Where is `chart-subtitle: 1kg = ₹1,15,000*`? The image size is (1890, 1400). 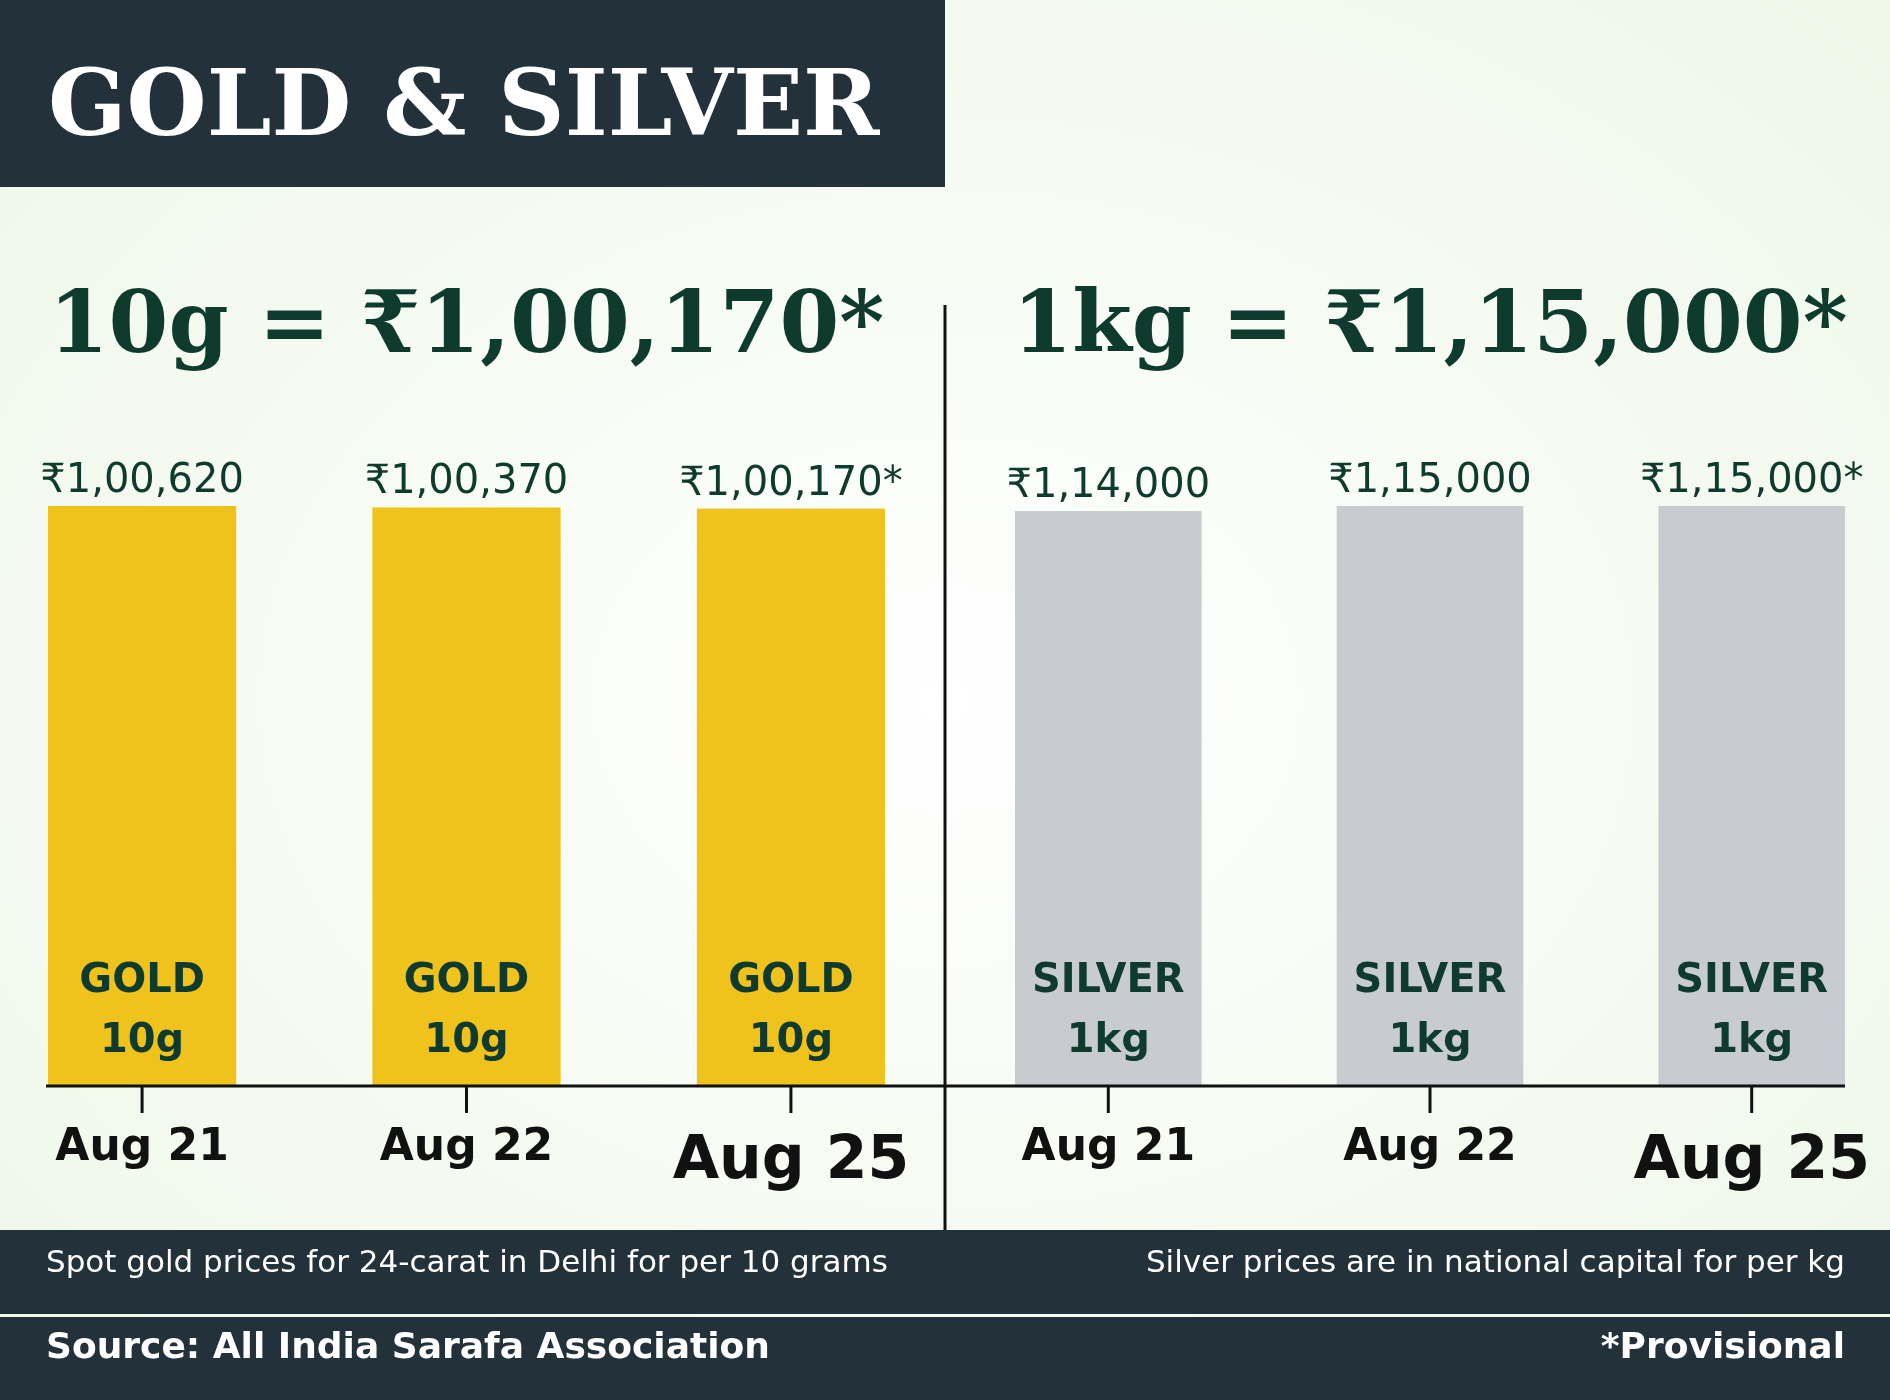 chart-subtitle: 1kg = ₹1,15,000* is located at coordinates (1430, 321).